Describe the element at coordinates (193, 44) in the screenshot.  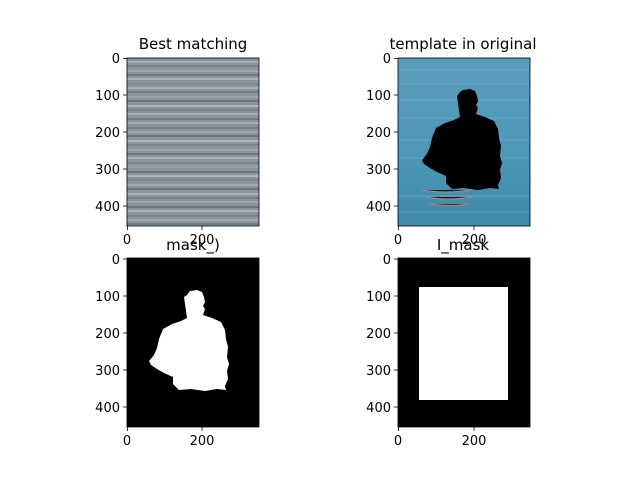
I see `panel-title: Best matching` at that location.